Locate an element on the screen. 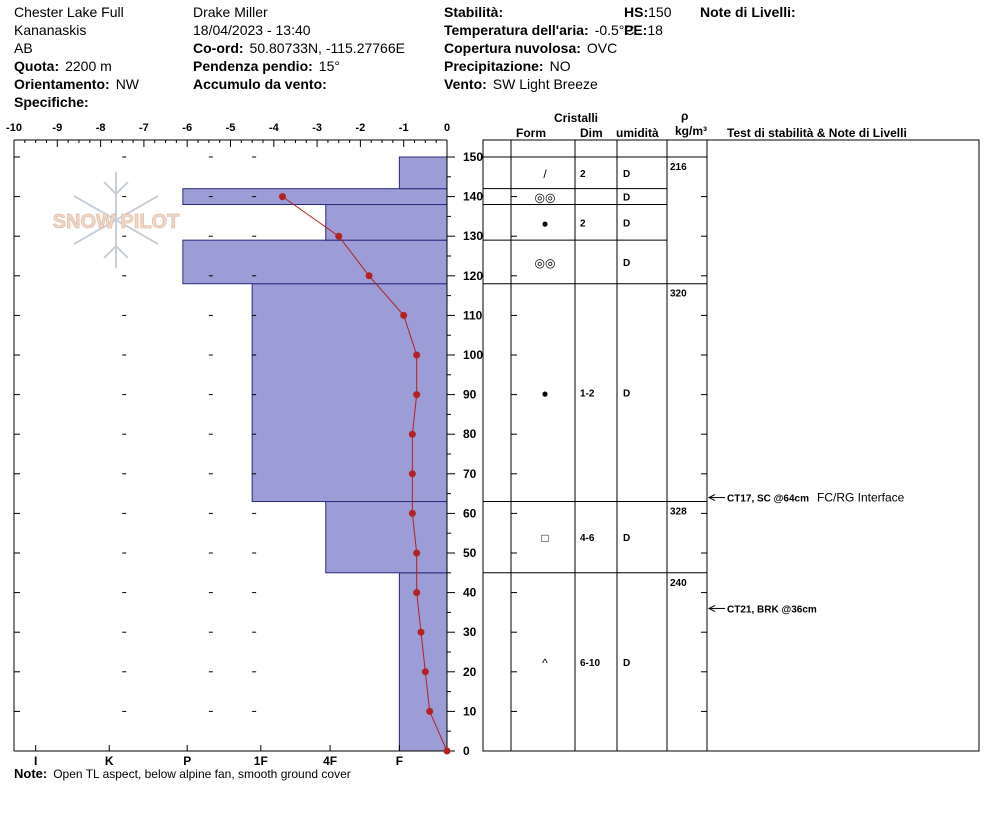 Image resolution: width=994 pixels, height=840 pixels. precipitation: Precipitazione: NO is located at coordinates (507, 66).